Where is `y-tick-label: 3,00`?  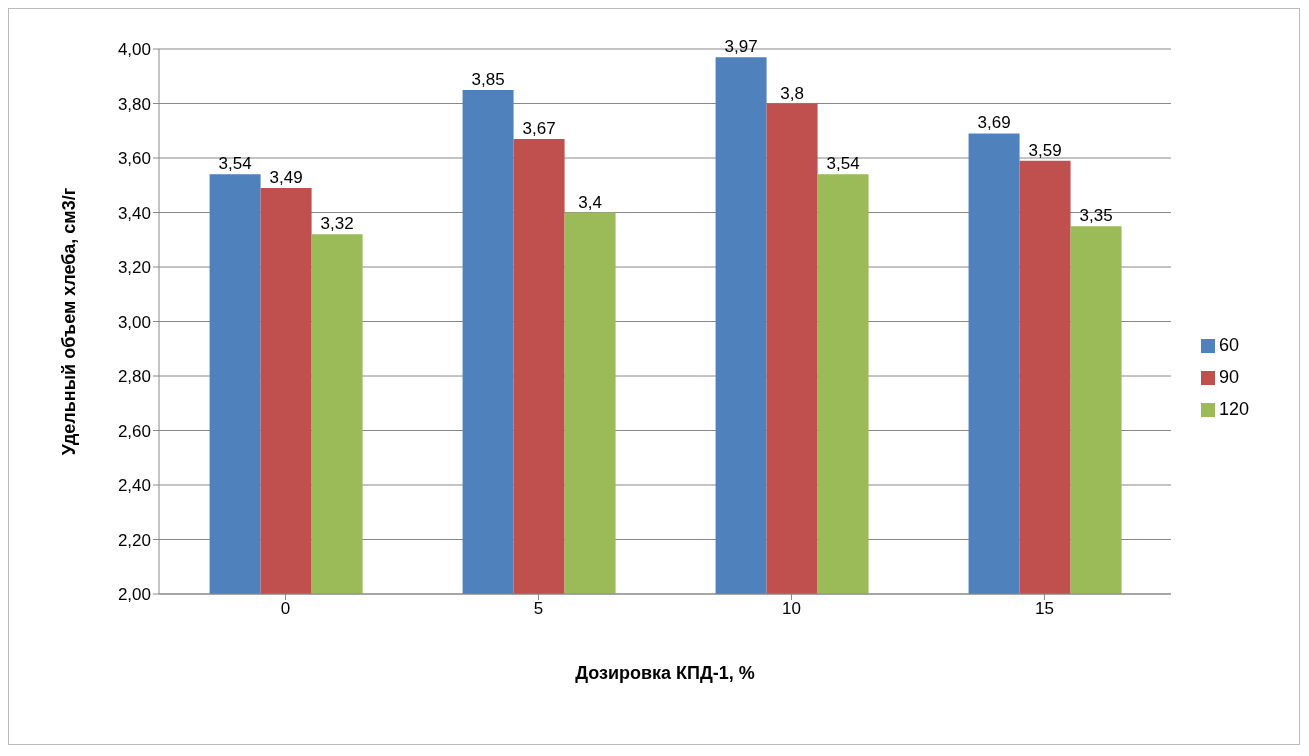 y-tick-label: 3,00 is located at coordinates (134, 322).